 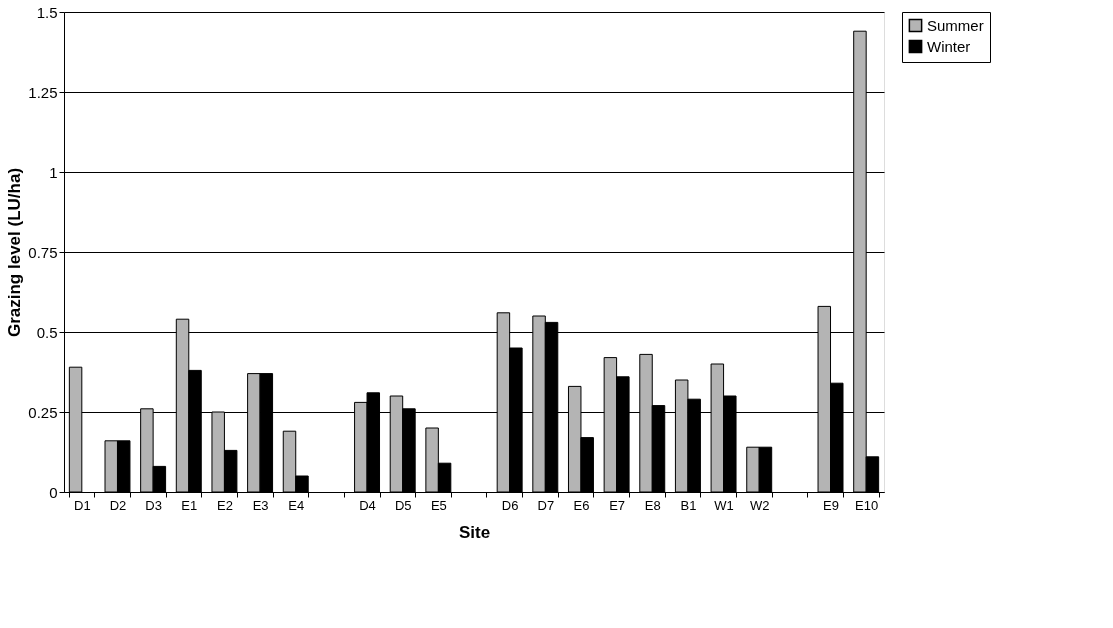 What do you see at coordinates (949, 46) in the screenshot?
I see `legend-label: Winter` at bounding box center [949, 46].